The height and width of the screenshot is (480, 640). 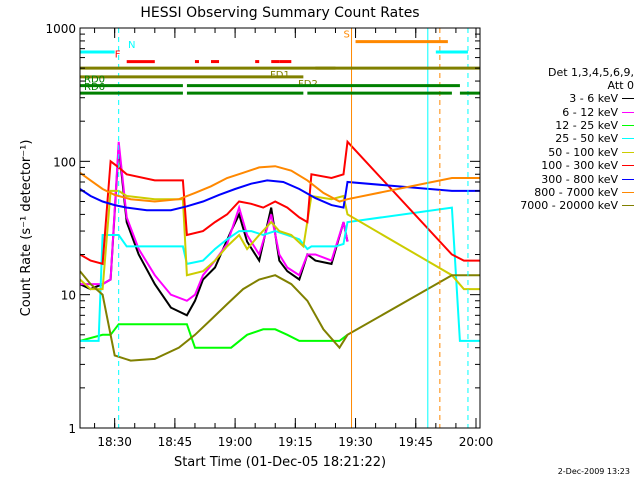 What do you see at coordinates (118, 55) in the screenshot?
I see `state-label-F: F` at bounding box center [118, 55].